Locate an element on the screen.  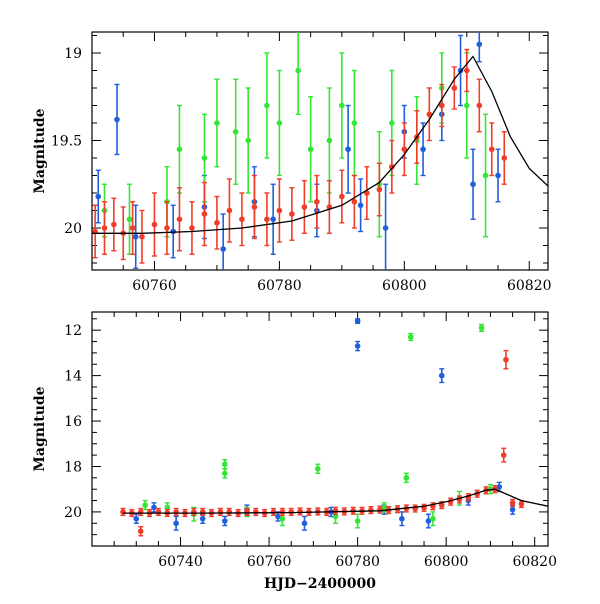
y-tick-label: 16 is located at coordinates (73, 422).